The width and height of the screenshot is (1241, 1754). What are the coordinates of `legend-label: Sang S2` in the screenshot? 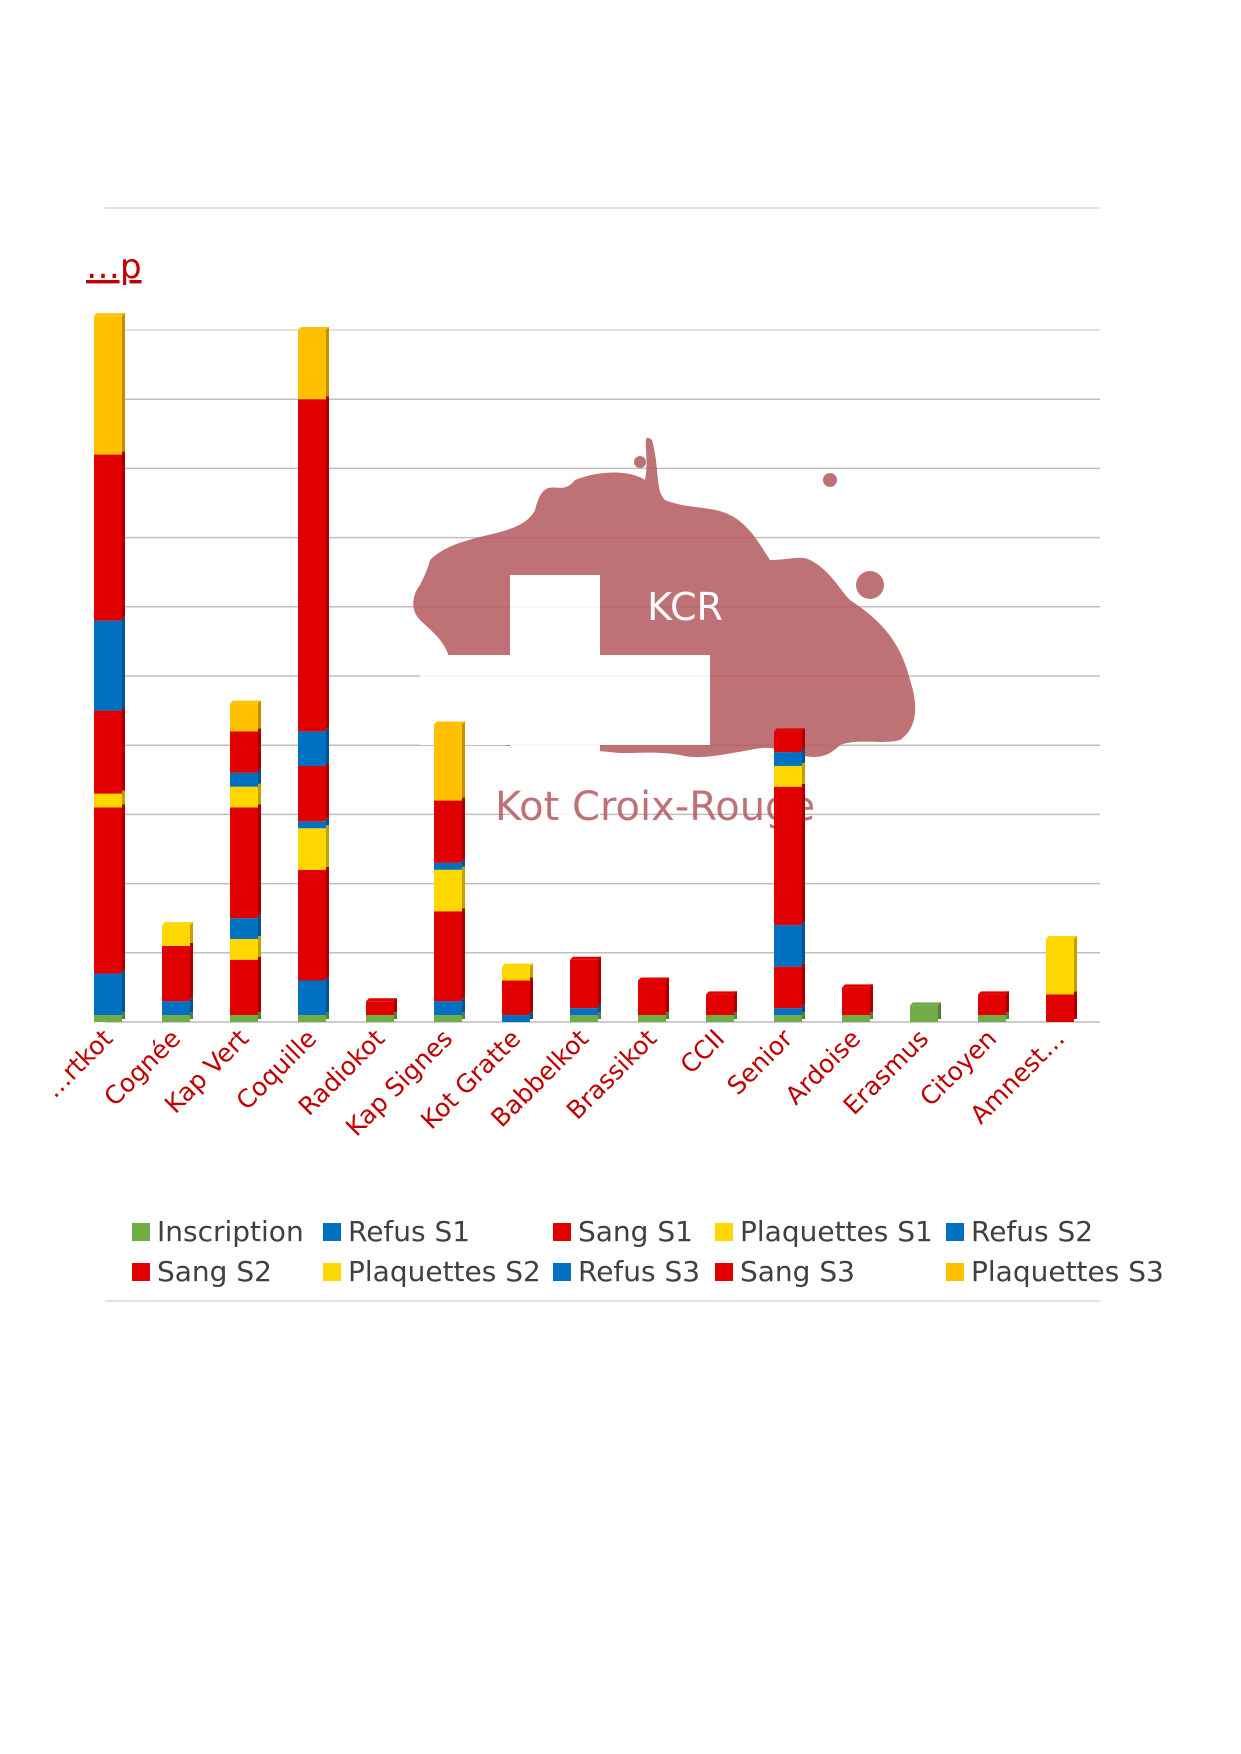 It's located at (214, 1271).